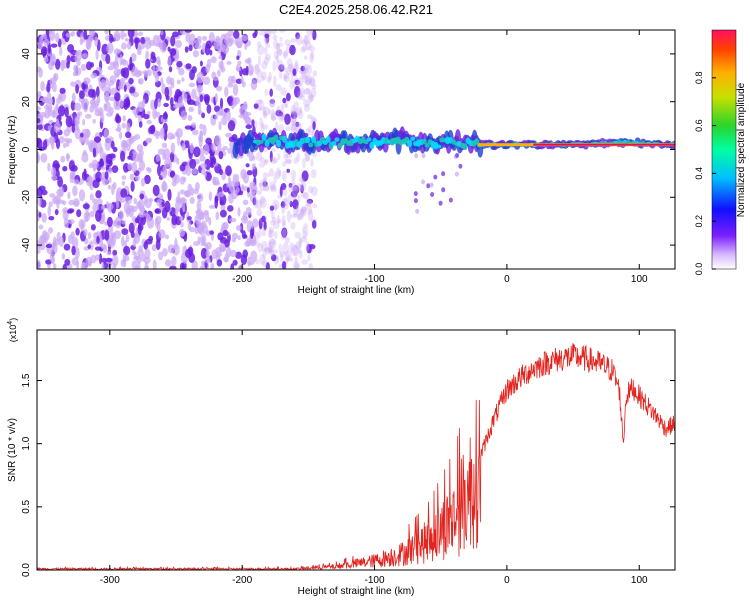 This screenshot has width=750, height=600. What do you see at coordinates (356, 591) in the screenshot?
I see `snr-x-label: Height of straight line (km)` at bounding box center [356, 591].